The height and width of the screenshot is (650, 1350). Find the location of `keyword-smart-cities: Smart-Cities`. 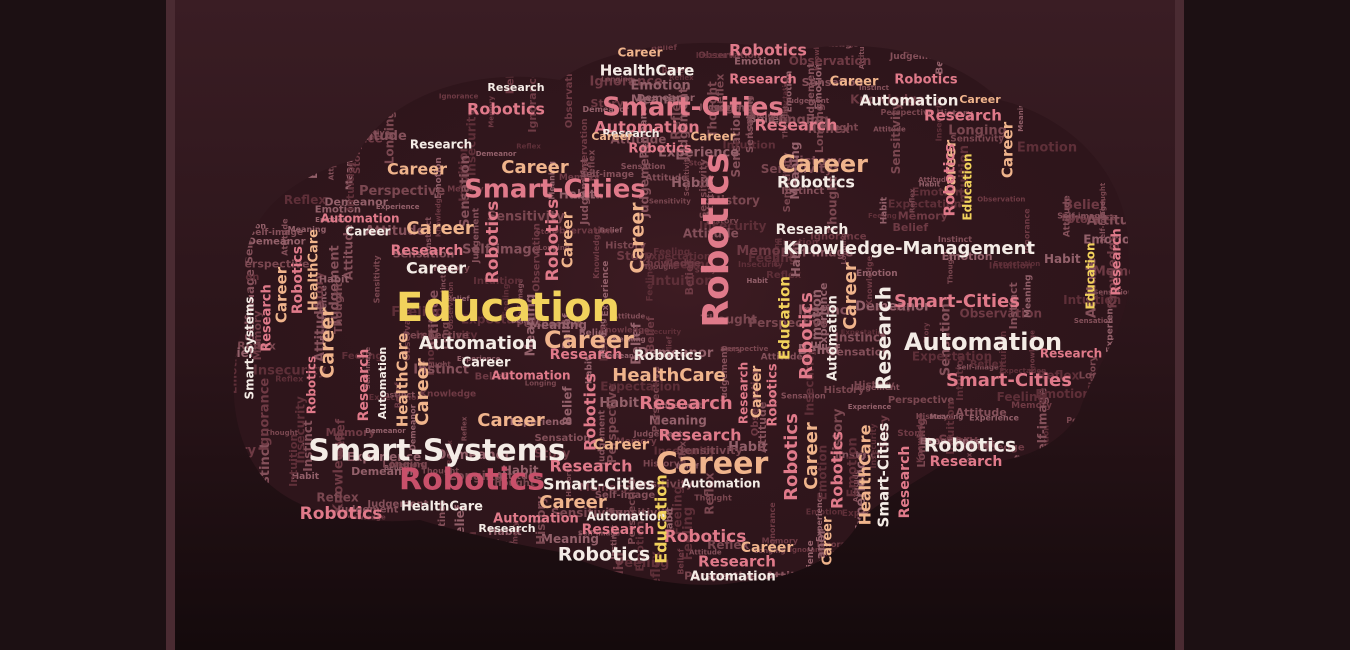

keyword-smart-cities: Smart-Cities is located at coordinates (599, 484).